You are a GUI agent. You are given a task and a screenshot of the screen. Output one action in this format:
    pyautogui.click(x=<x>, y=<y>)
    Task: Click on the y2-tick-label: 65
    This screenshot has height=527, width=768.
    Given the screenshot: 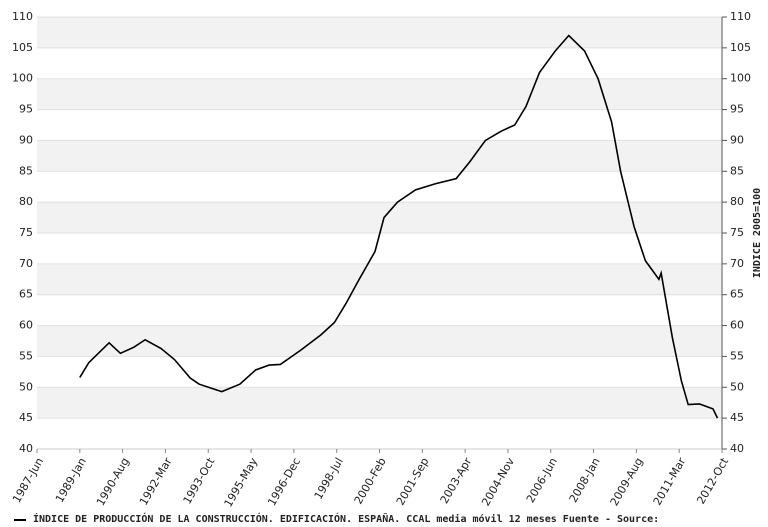 What is the action you would take?
    pyautogui.click(x=737, y=294)
    